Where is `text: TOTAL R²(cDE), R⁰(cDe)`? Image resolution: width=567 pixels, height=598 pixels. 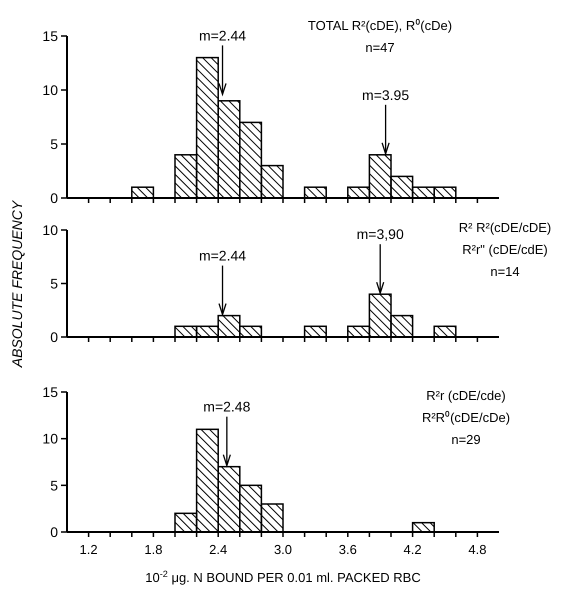 text: TOTAL R²(cDE), R⁰(cDe) is located at coordinates (380, 25).